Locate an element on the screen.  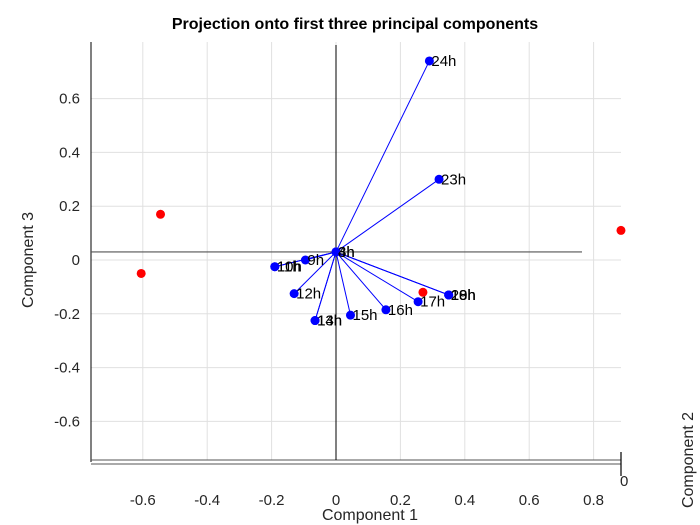
loading-label: 19h is located at coordinates (463, 295).